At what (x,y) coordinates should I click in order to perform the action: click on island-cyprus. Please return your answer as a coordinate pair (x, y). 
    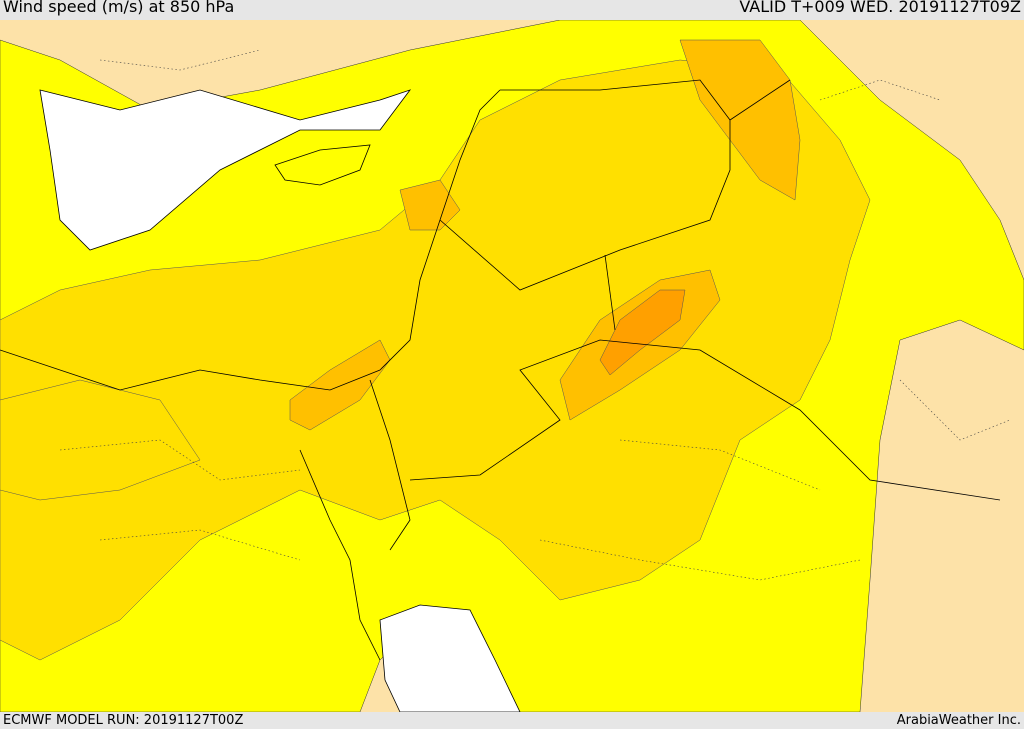
    Looking at the image, I should click on (322, 165).